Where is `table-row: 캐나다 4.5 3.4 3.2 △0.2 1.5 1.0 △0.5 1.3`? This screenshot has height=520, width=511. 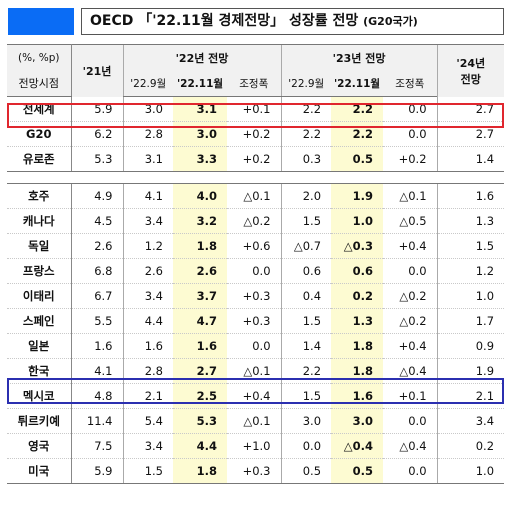
table-row: 캐나다 4.5 3.4 3.2 △0.2 1.5 1.0 △0.5 1.3 is located at coordinates (256, 221).